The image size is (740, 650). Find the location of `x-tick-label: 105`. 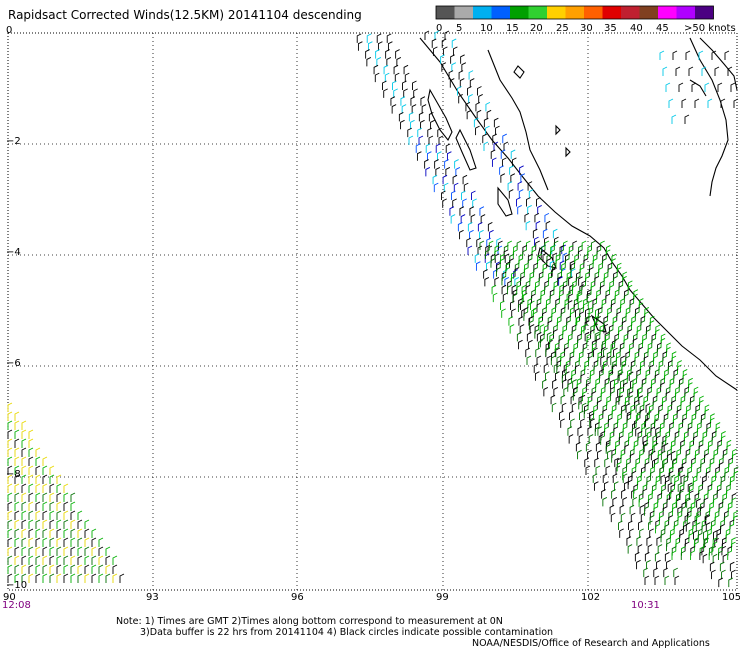

x-tick-label: 105 is located at coordinates (731, 597).